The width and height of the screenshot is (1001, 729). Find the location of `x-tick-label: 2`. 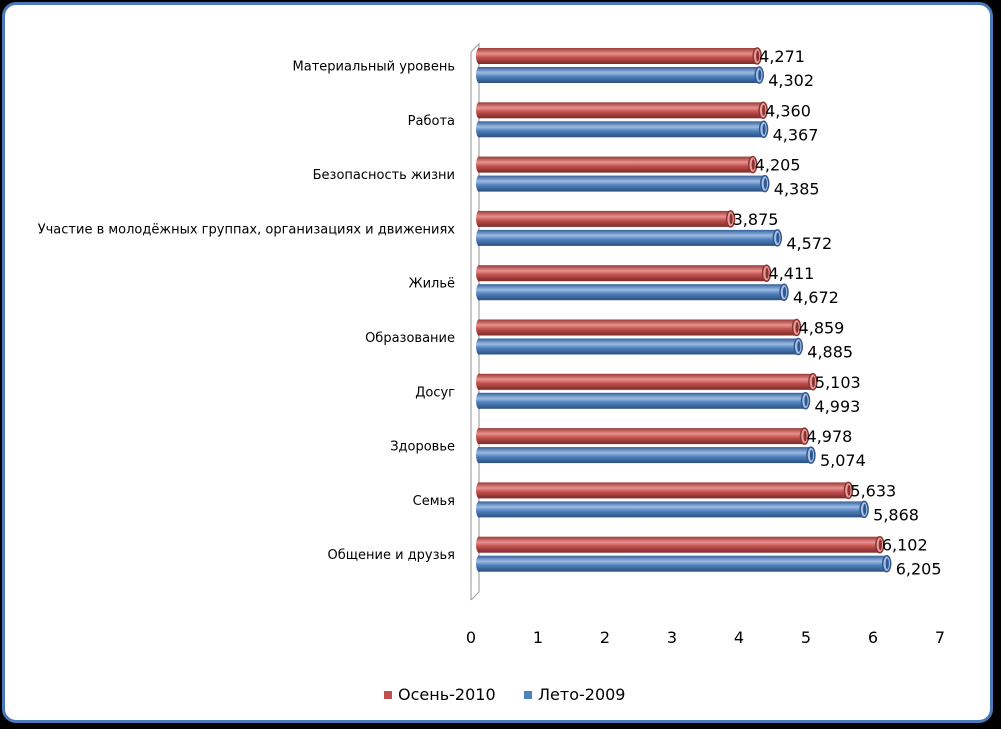

x-tick-label: 2 is located at coordinates (605, 637).